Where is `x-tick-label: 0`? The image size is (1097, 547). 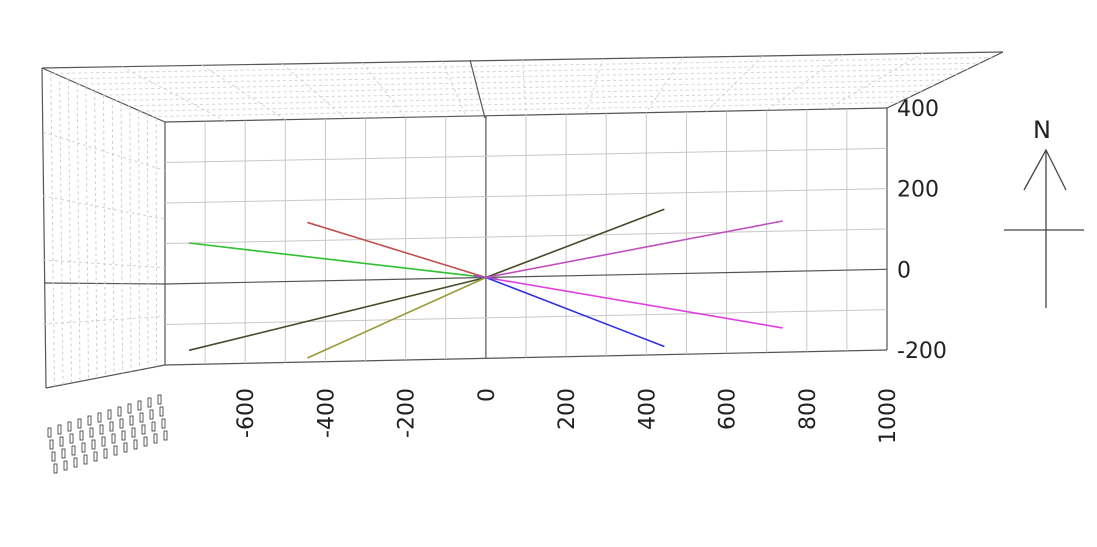 x-tick-label: 0 is located at coordinates (487, 395).